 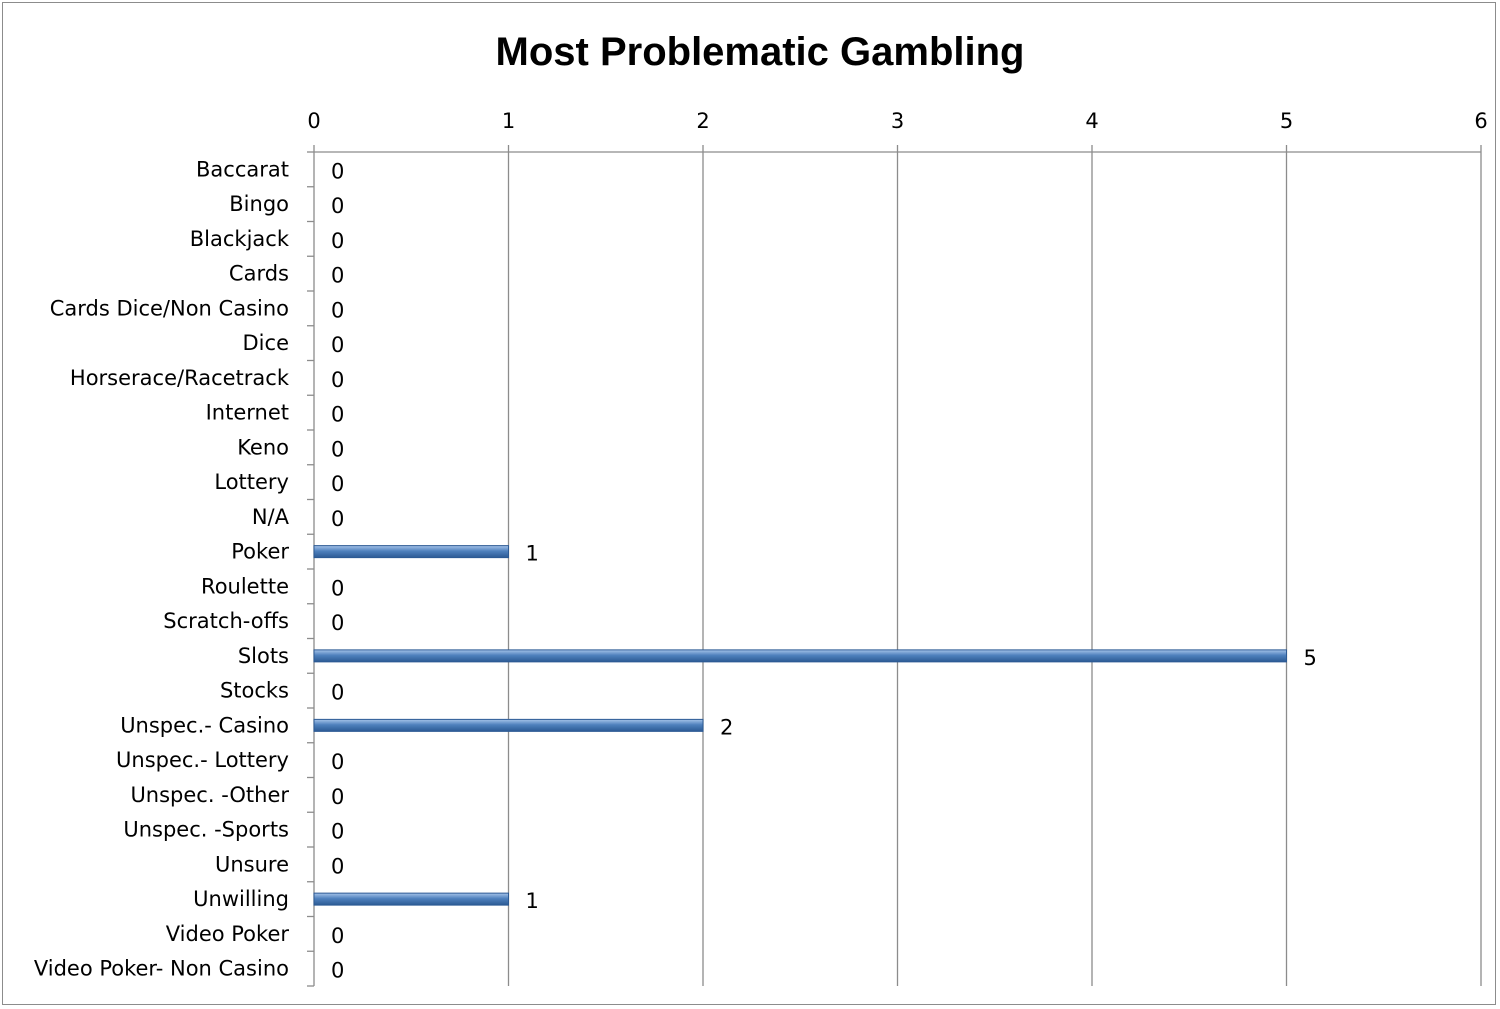 What do you see at coordinates (254, 691) in the screenshot?
I see `category-label: Stocks` at bounding box center [254, 691].